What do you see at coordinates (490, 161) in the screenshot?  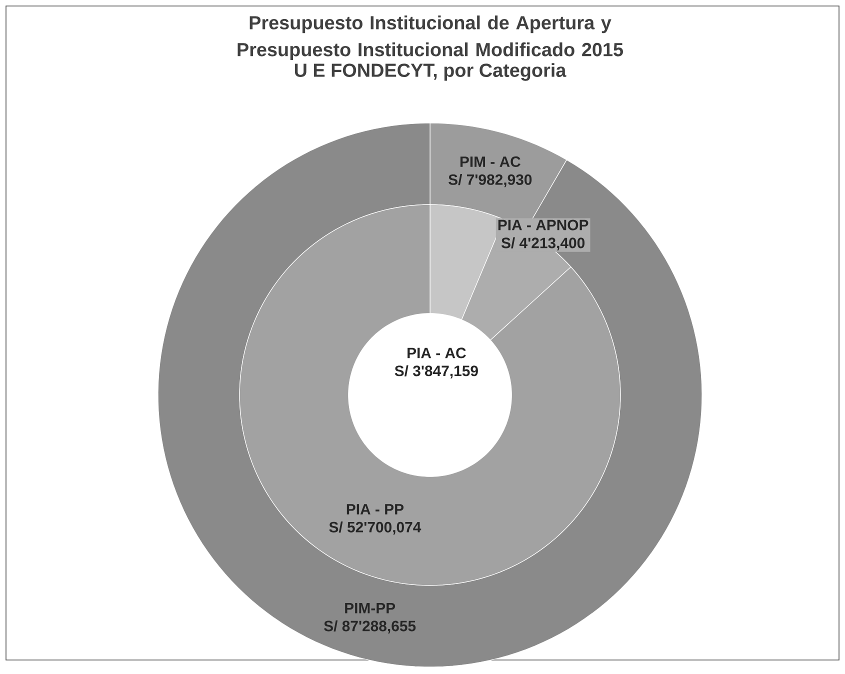 I see `slice-label: PIM - AC` at bounding box center [490, 161].